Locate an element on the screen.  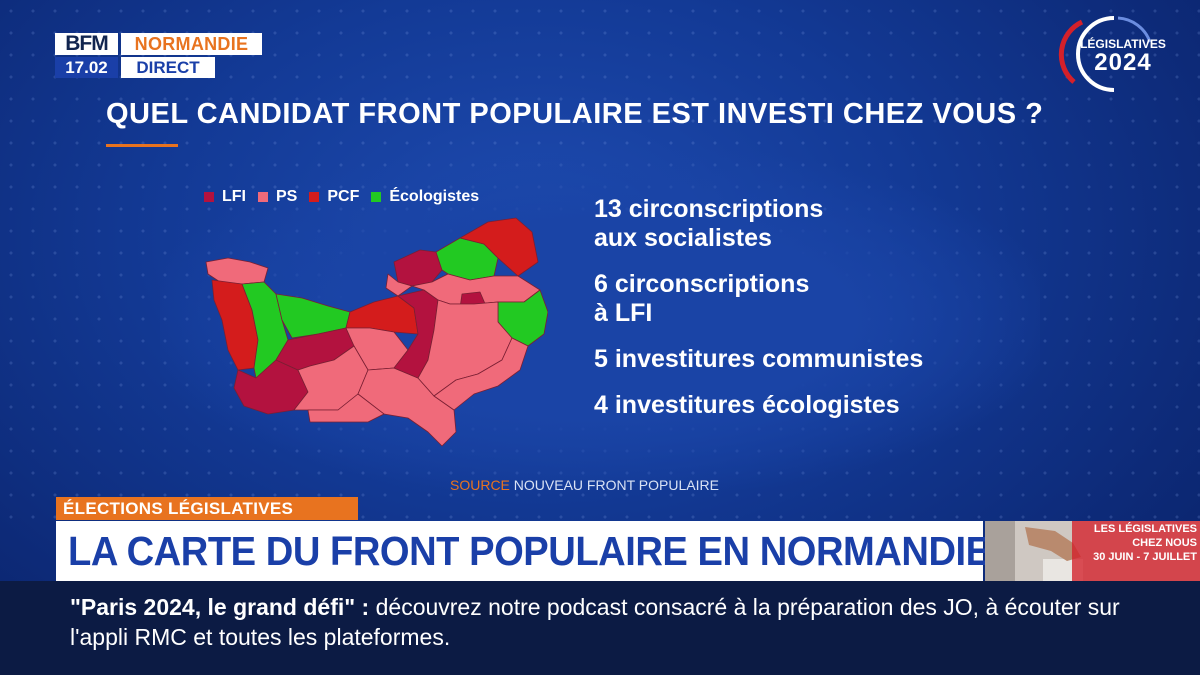
legend-label-ecologistes: Écologistes is located at coordinates (434, 196).